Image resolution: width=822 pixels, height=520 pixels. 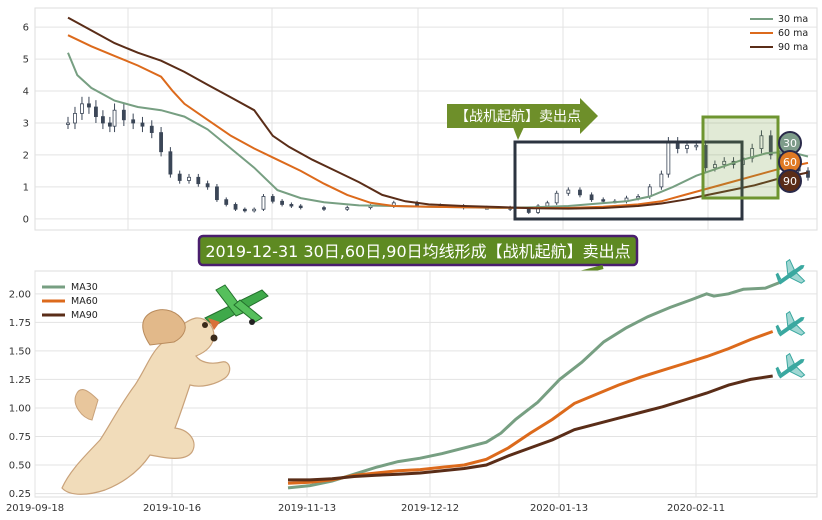 I want to click on bottom-x-tick: 2019-10-16, so click(x=172, y=508).